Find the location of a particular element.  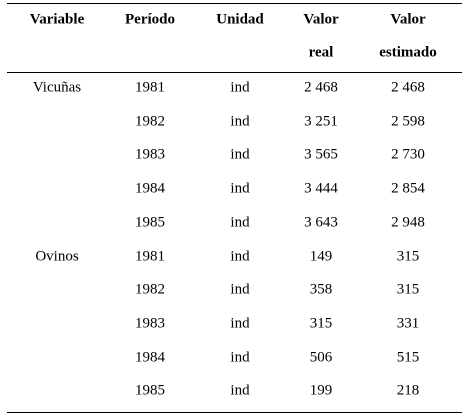

table-cell: 358 is located at coordinates (321, 289).